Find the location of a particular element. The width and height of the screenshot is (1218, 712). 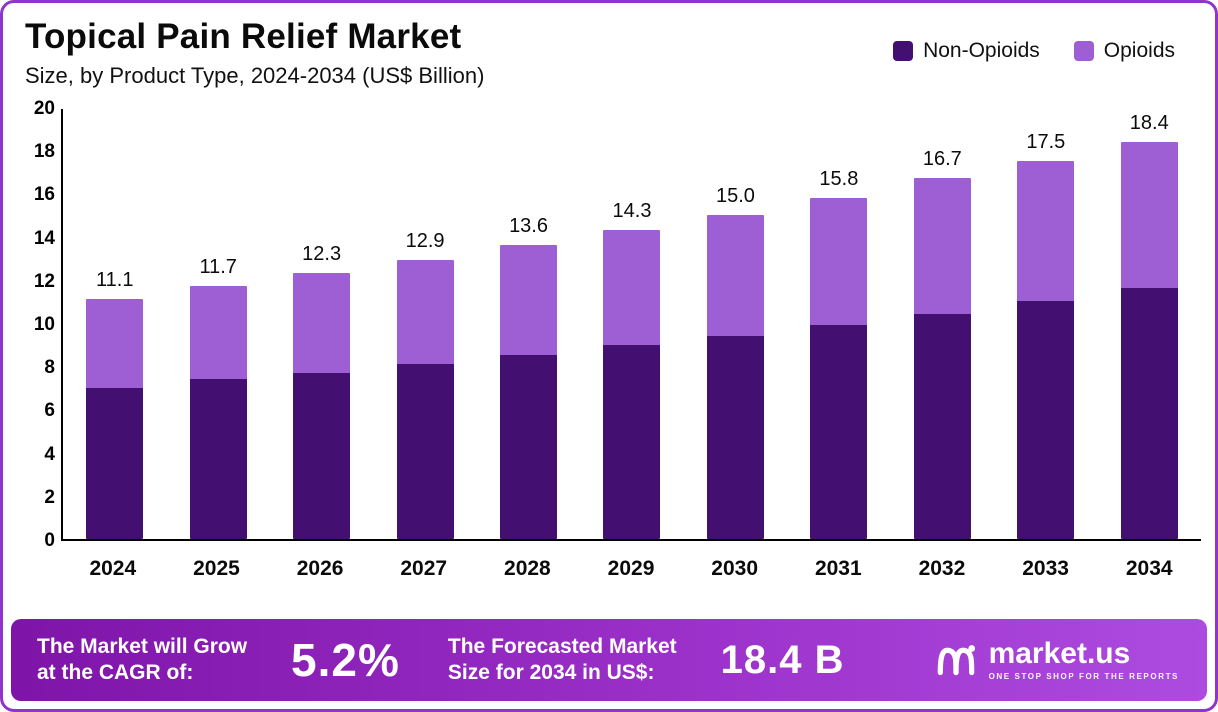

y-tick-label: 0 is located at coordinates (49, 540).